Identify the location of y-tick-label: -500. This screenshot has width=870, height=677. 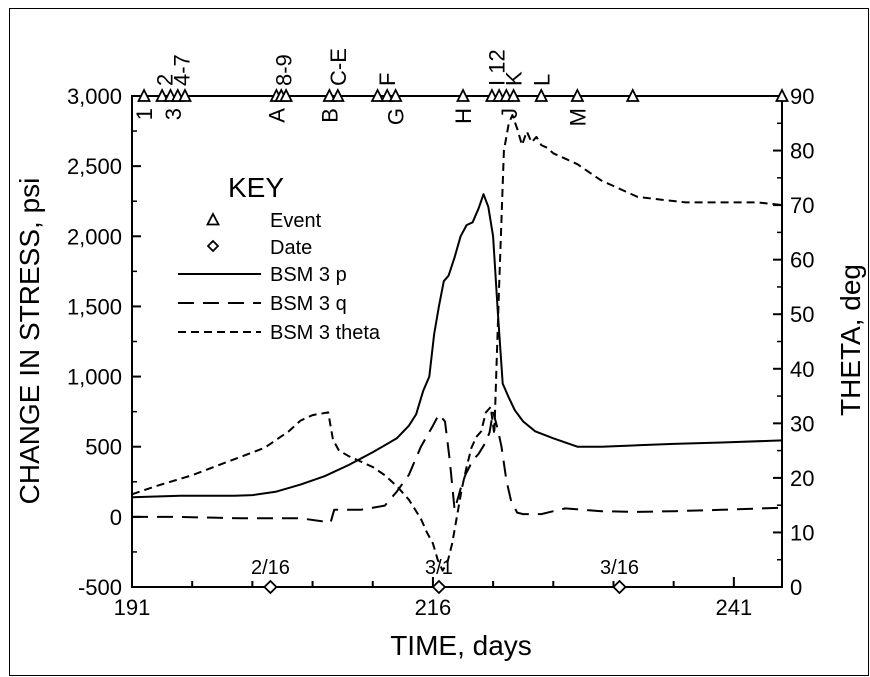
(100, 587).